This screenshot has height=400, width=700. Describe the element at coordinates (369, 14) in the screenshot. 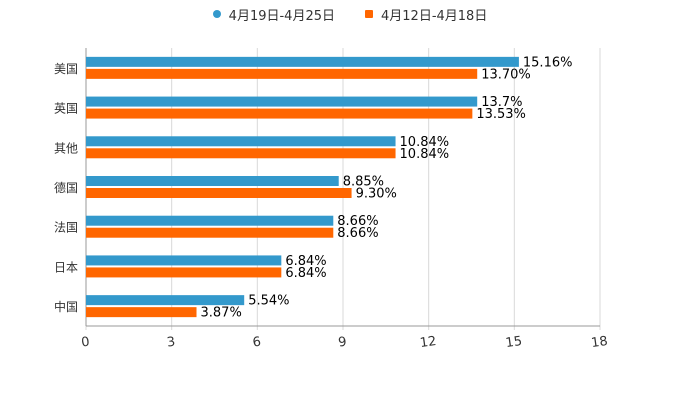

I see `legend-square-icon` at that location.